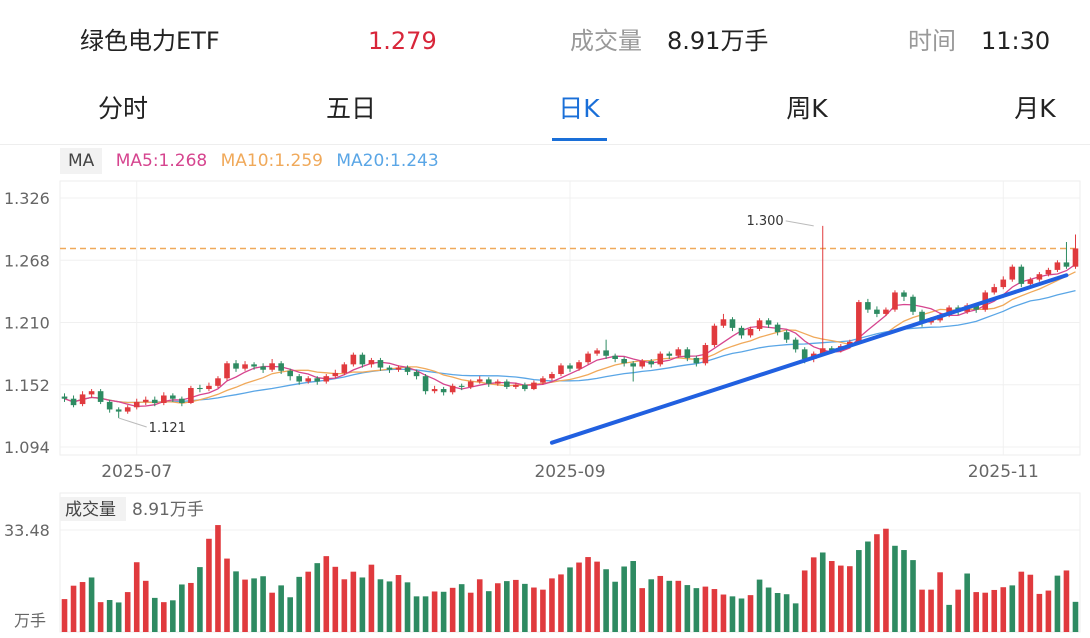 The height and width of the screenshot is (638, 1090). I want to click on legend-ma5: MA5:1.268, so click(161, 161).